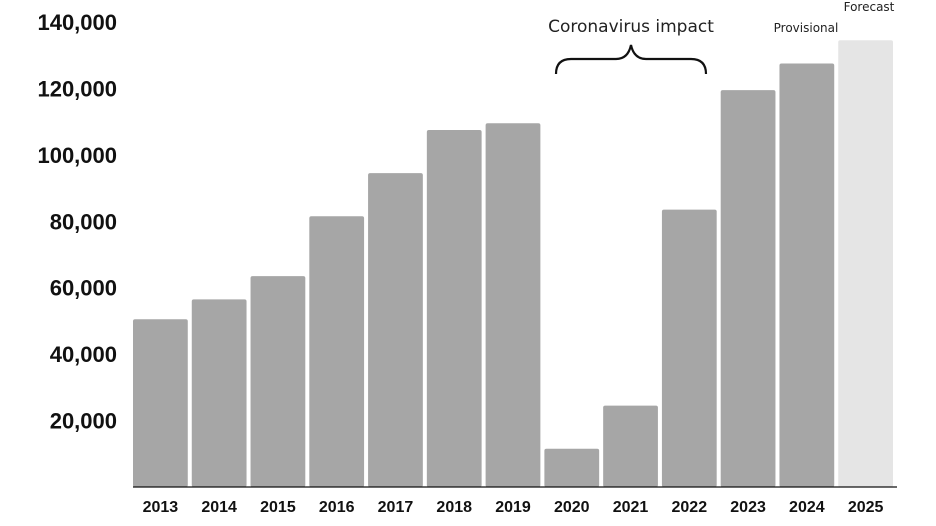 This screenshot has width=936, height=526. Describe the element at coordinates (869, 7) in the screenshot. I see `forecast-label: Forecast` at that location.